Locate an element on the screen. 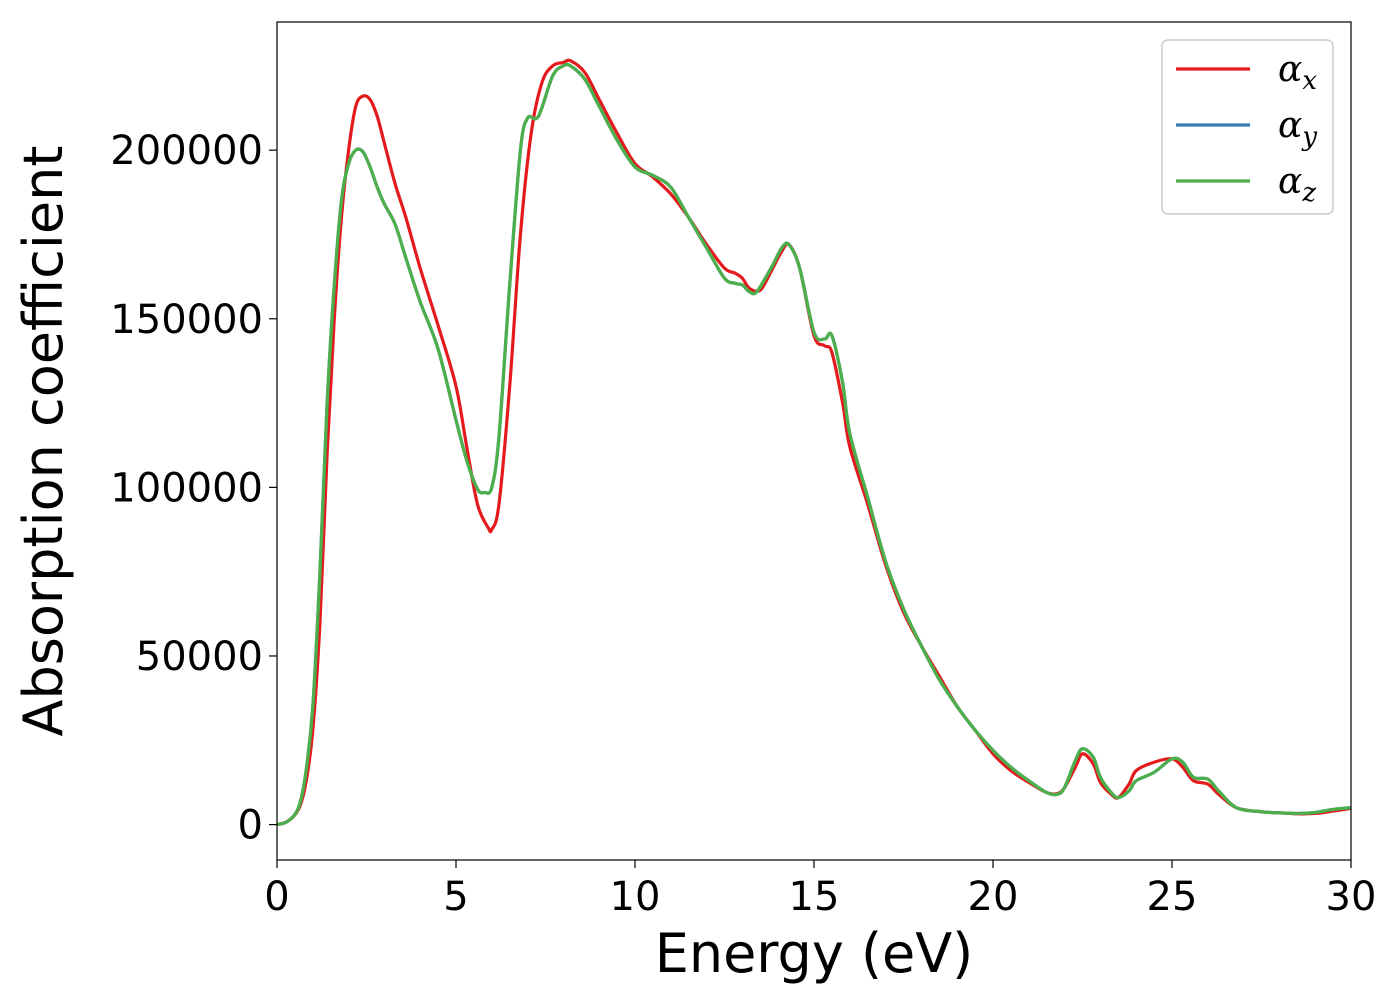 The image size is (1400, 1000). y-tick-label: 150000 is located at coordinates (186, 320).